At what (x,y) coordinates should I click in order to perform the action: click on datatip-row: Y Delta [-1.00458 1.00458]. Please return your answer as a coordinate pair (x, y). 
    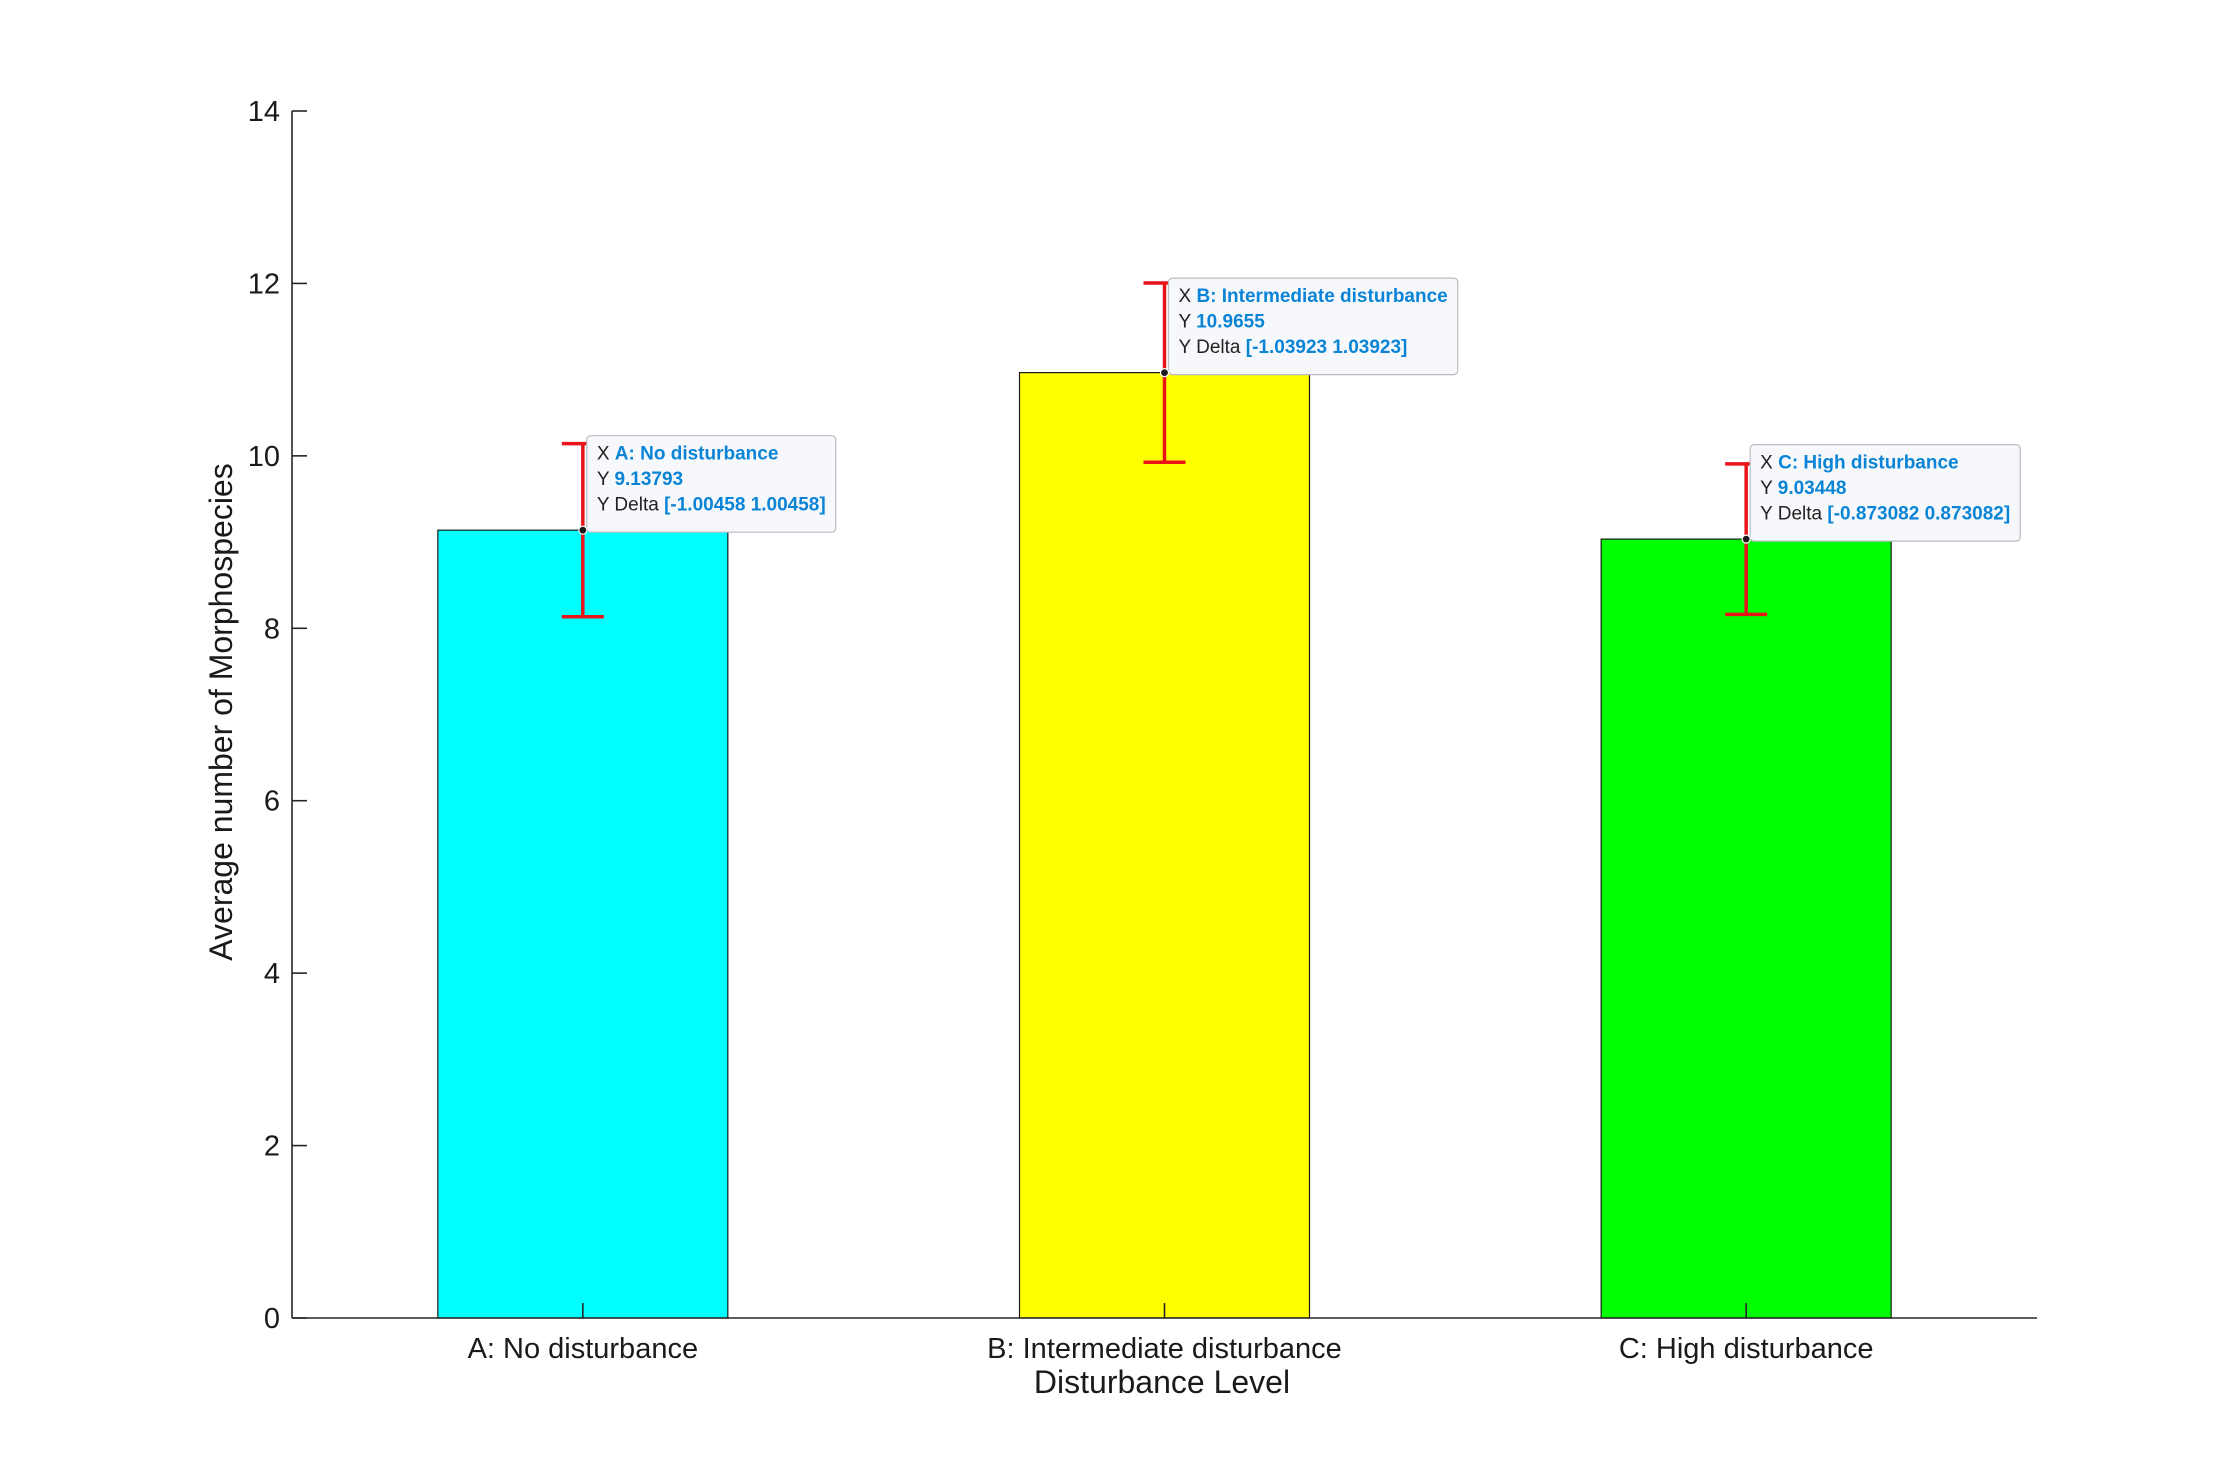
    Looking at the image, I should click on (711, 505).